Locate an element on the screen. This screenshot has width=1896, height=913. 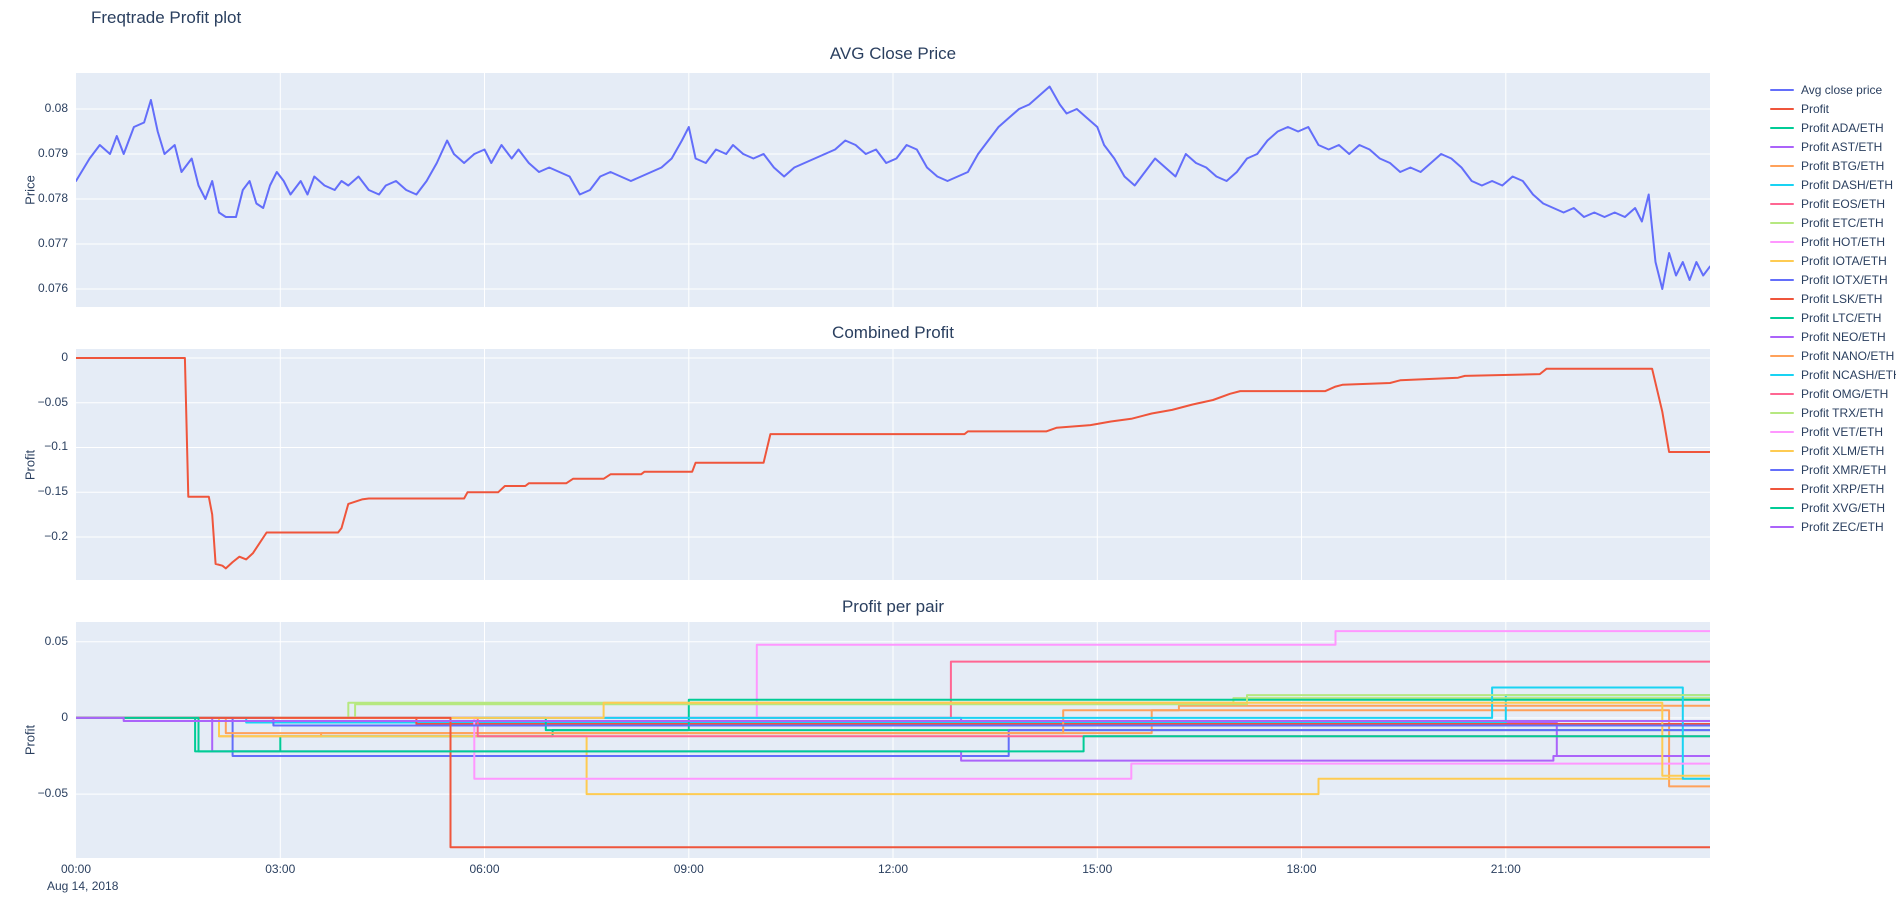
y-tick-label: 0.078 is located at coordinates (52, 198).